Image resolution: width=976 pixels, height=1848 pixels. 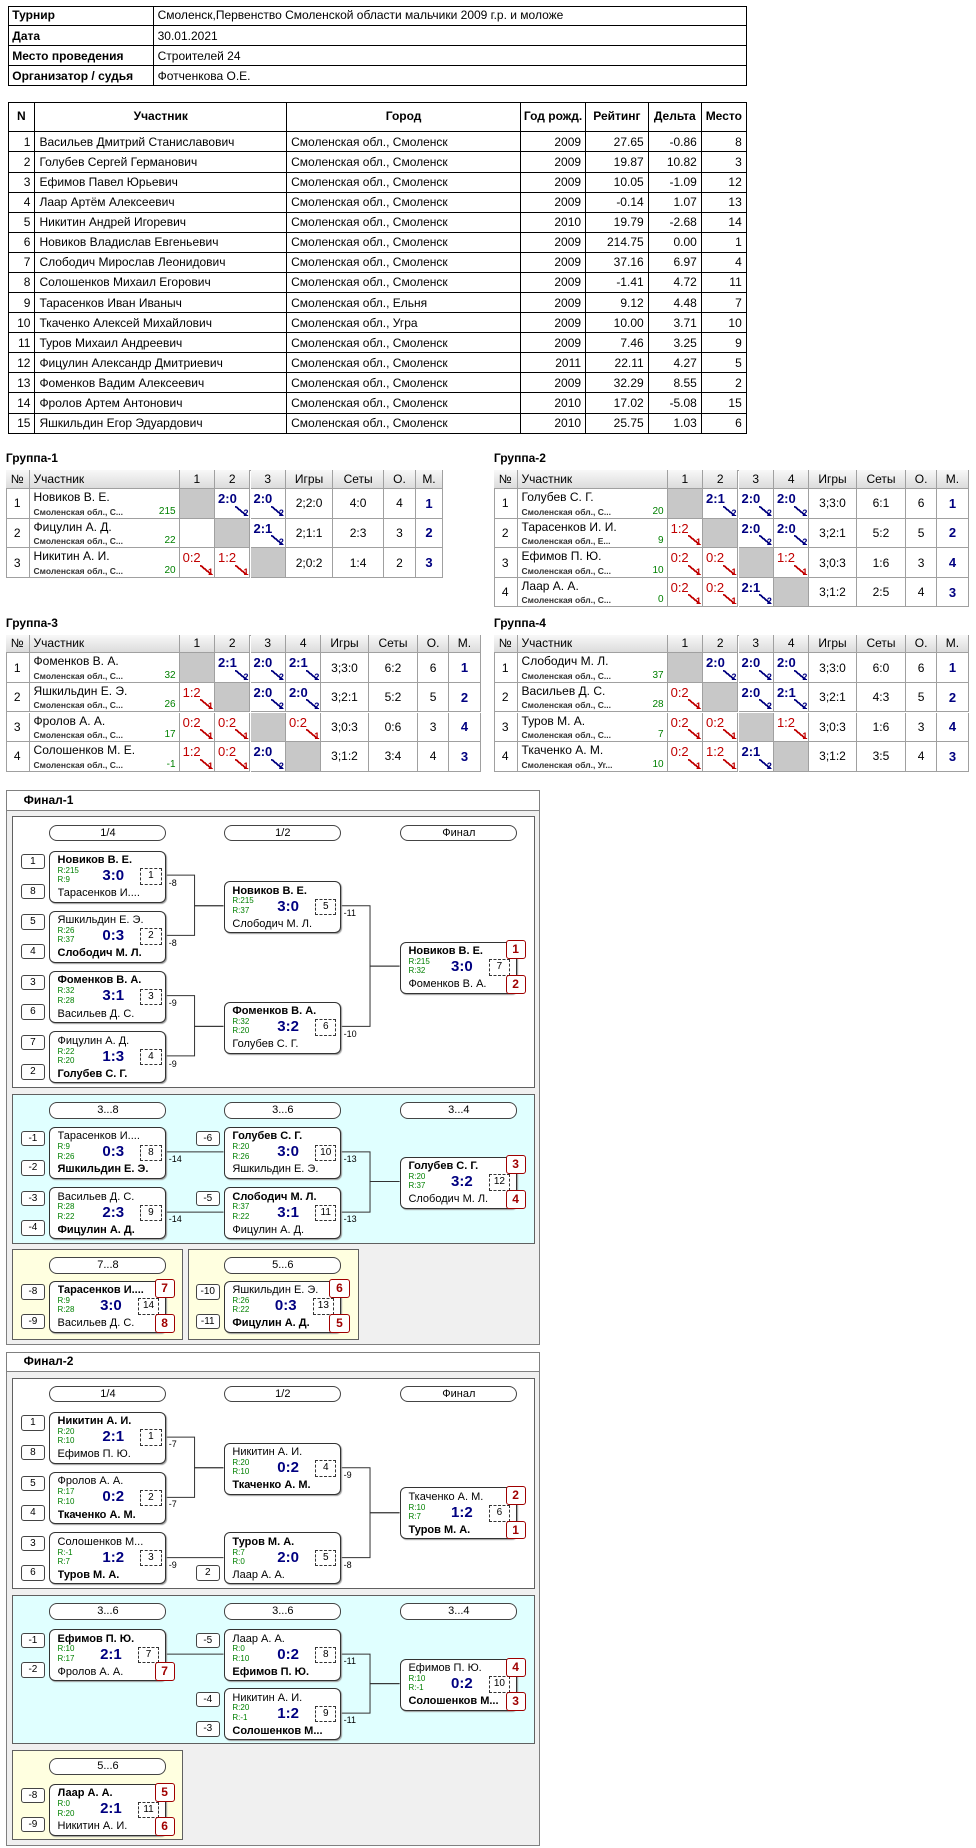 I want to click on group-games: 3;2:1, so click(x=345, y=697).